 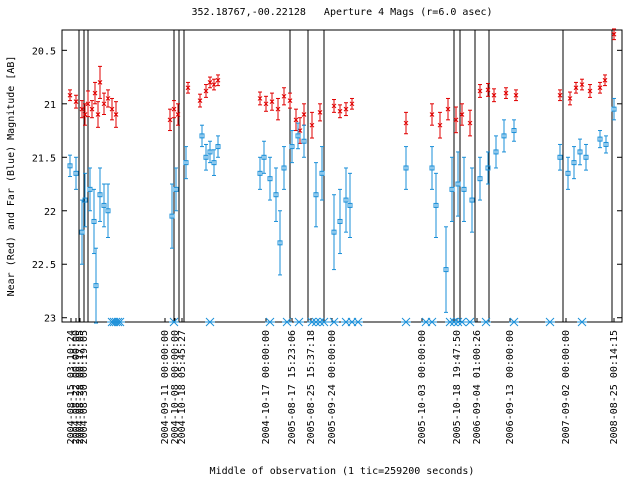 I want to click on y-axis-label: Near (Red) and Far (Blue) Magnitude [AB], so click(x=11, y=176).